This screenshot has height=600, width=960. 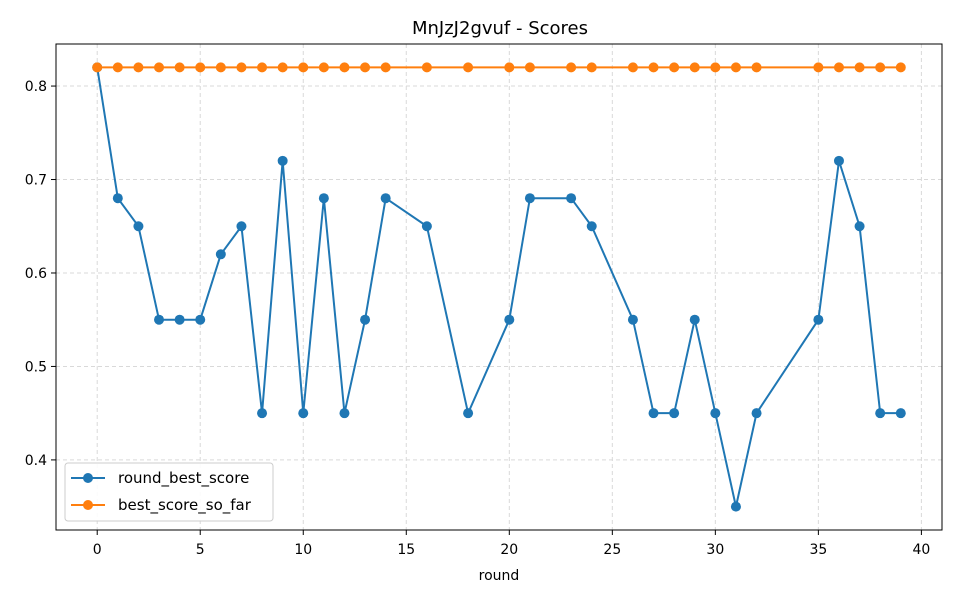 What do you see at coordinates (612, 550) in the screenshot?
I see `x-tick-label: 25` at bounding box center [612, 550].